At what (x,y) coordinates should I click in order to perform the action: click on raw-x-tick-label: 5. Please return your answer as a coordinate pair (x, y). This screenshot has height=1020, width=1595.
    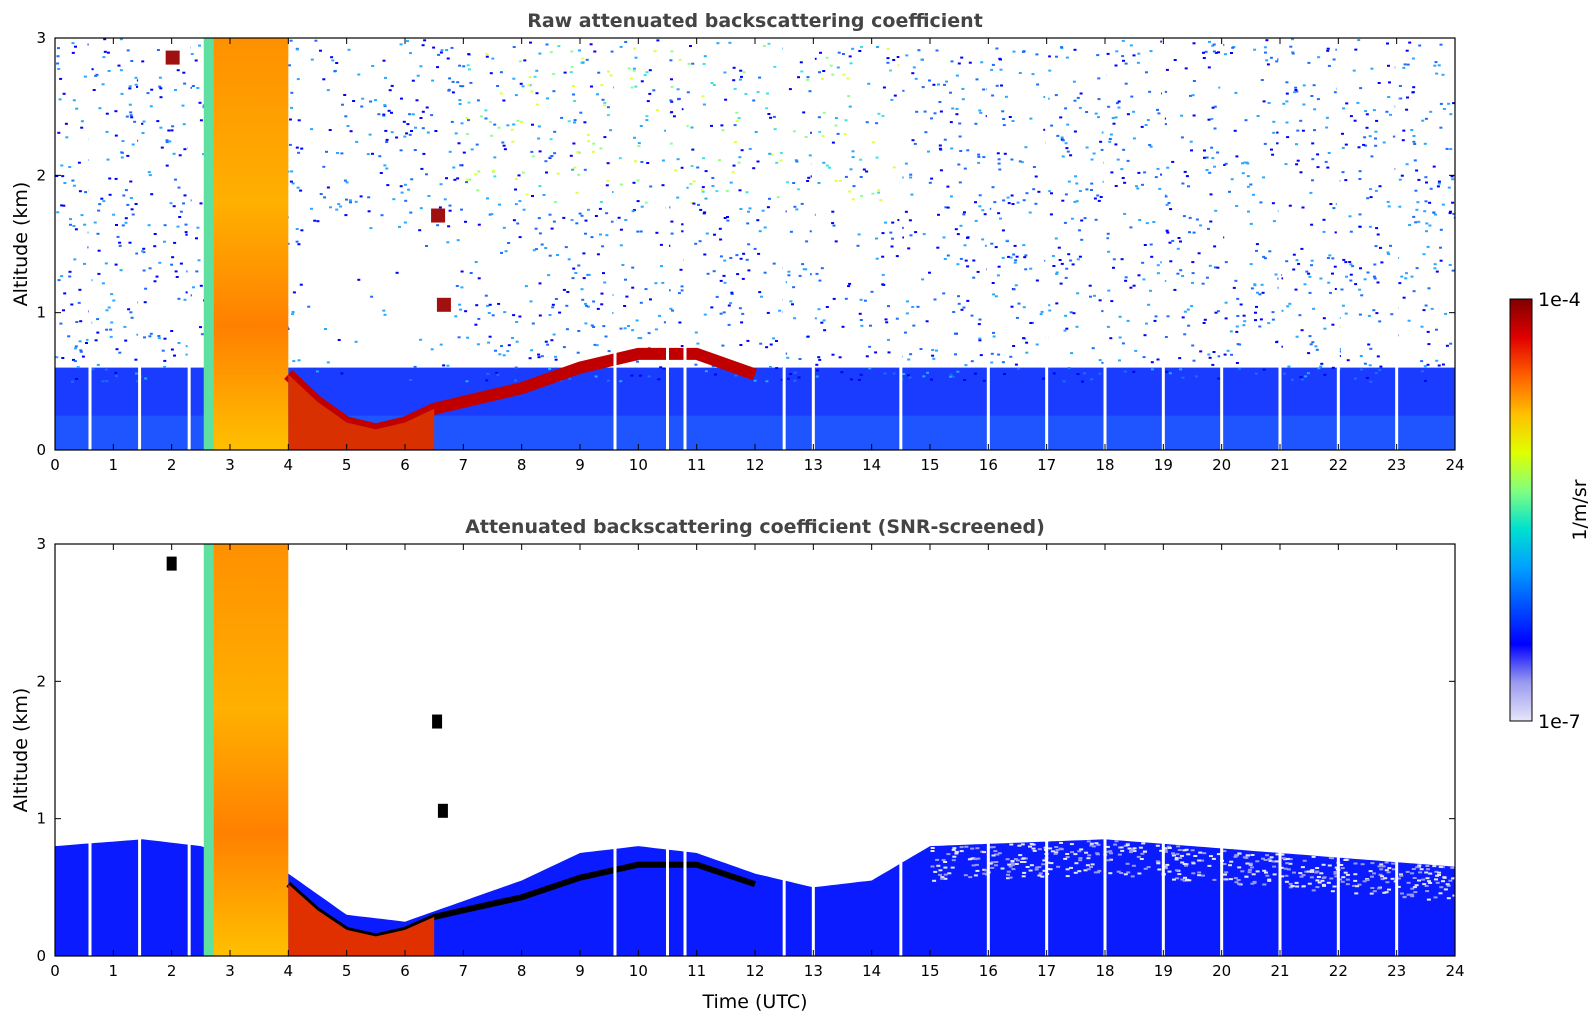
    Looking at the image, I should click on (347, 465).